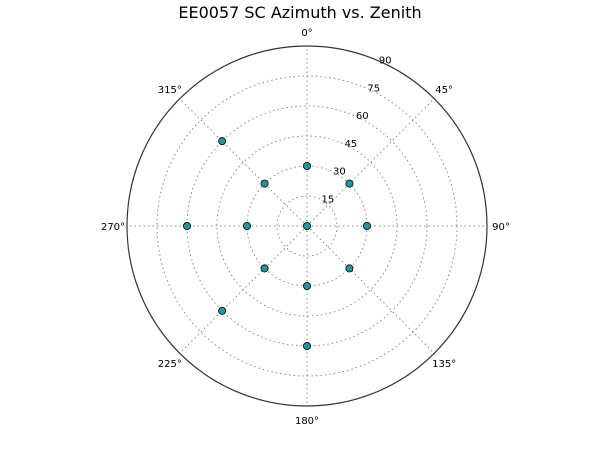  Describe the element at coordinates (356, 131) in the screenshot. I see `r-tick-labels: 15 30 45 60 75 90` at that location.